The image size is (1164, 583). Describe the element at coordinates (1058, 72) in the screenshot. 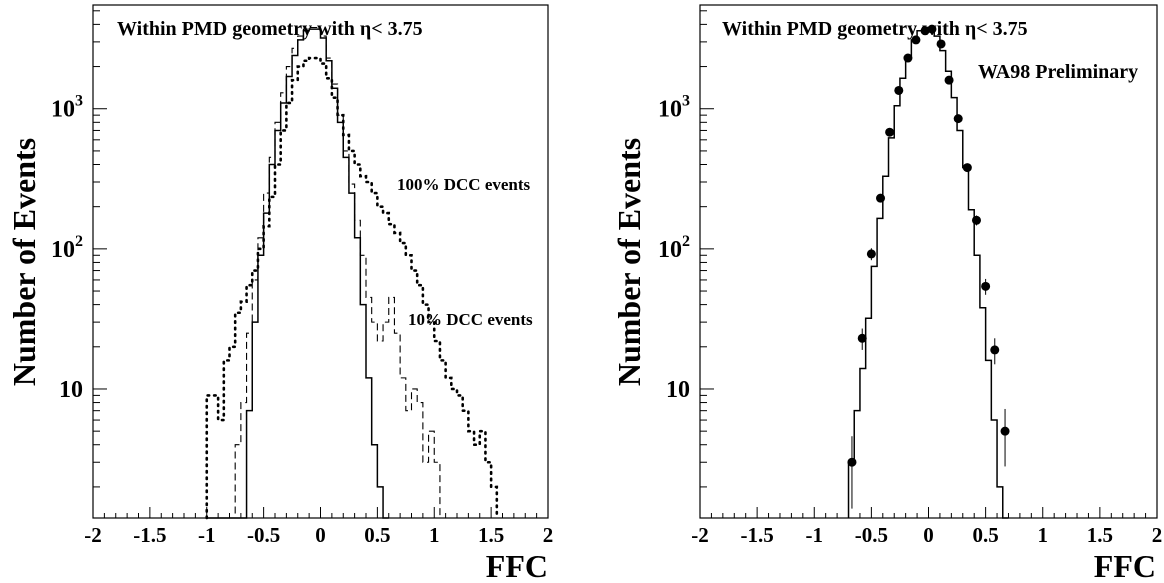

I see `right-annotation: WA98 Preliminary` at that location.